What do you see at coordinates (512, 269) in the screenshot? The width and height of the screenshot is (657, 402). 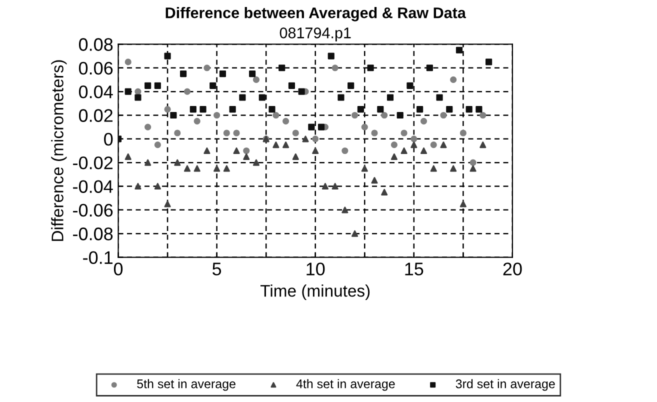 I see `x-tick-label: 20` at bounding box center [512, 269].